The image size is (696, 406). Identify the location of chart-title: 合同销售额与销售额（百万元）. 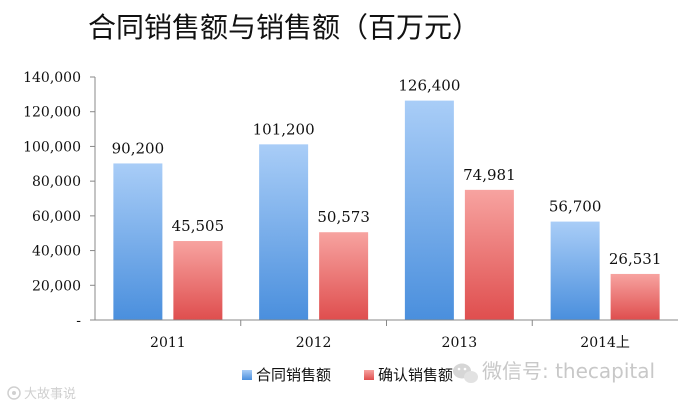
(284, 27).